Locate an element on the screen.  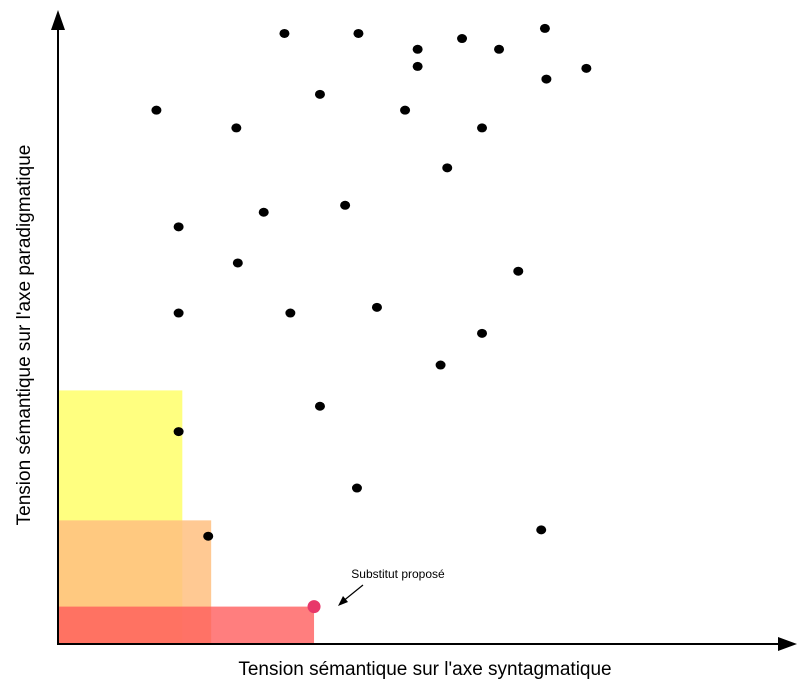
y-axis-arrow-icon is located at coordinates (58, 20).